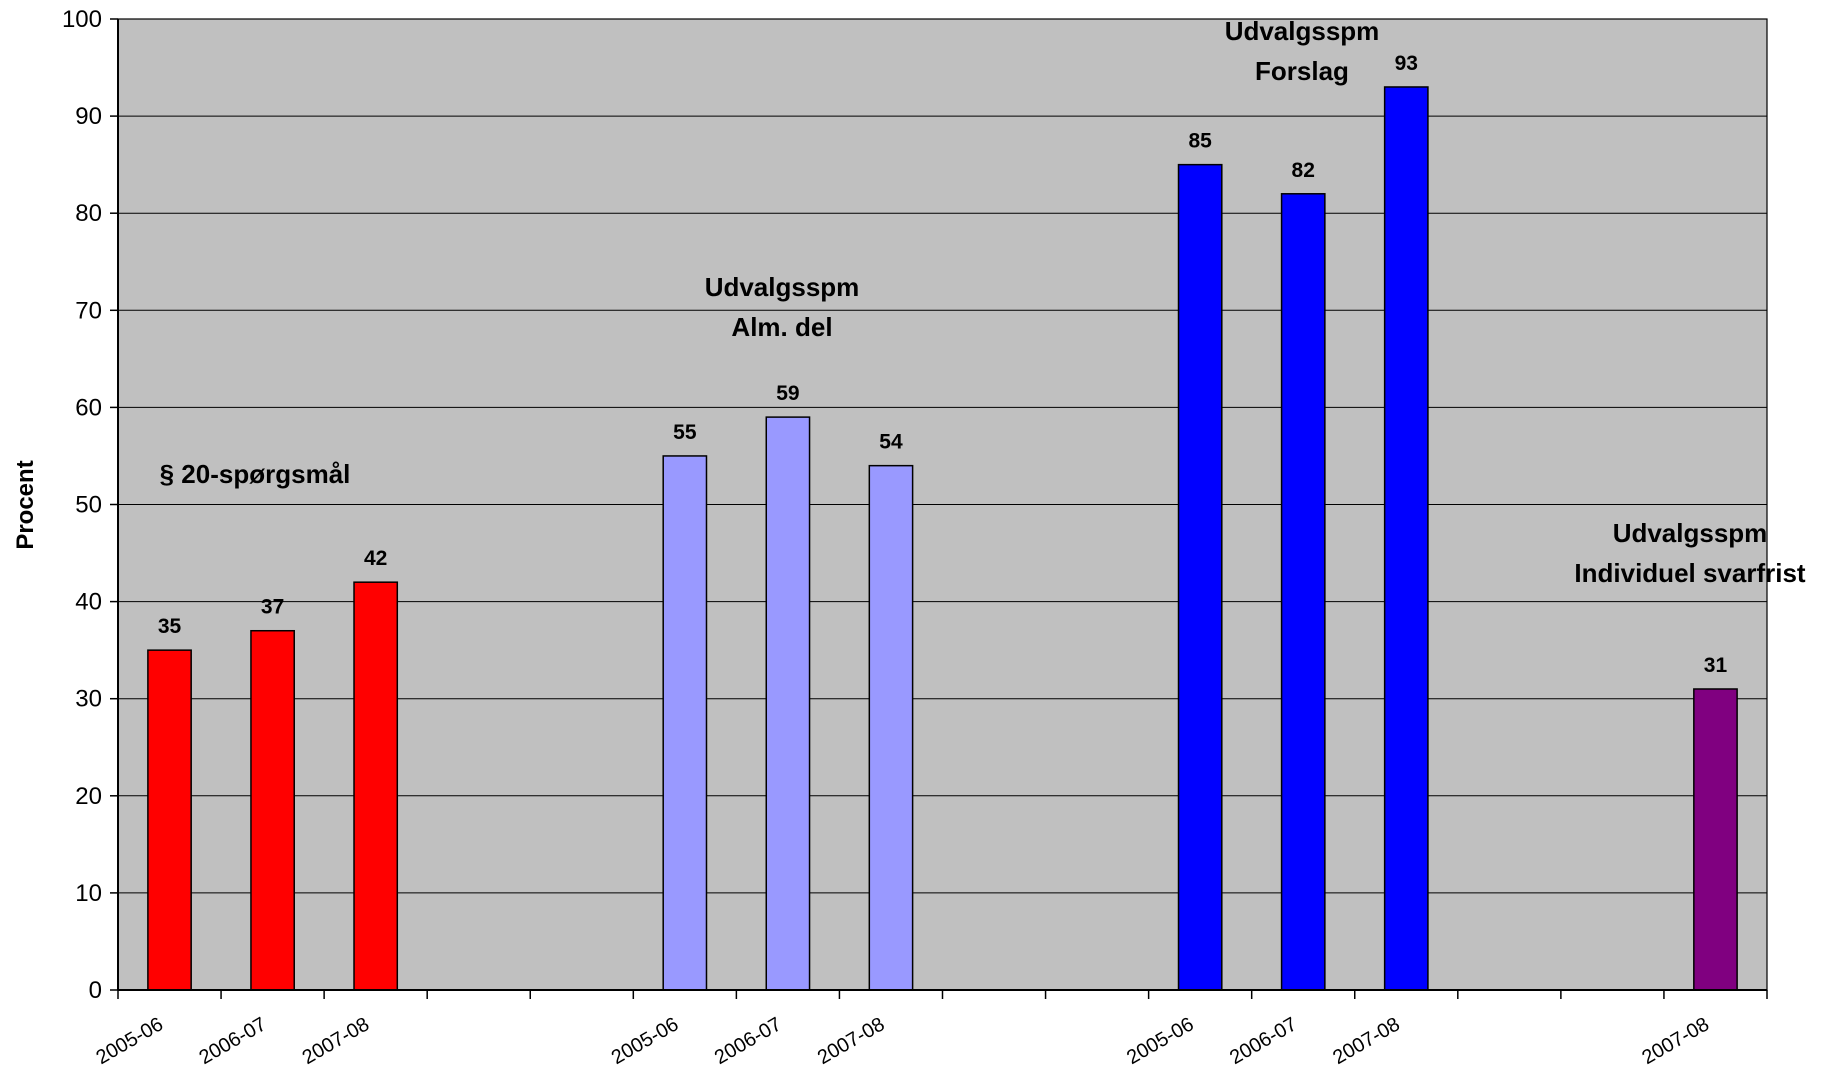 The height and width of the screenshot is (1077, 1824). I want to click on y-tick-label: 0, so click(95, 990).